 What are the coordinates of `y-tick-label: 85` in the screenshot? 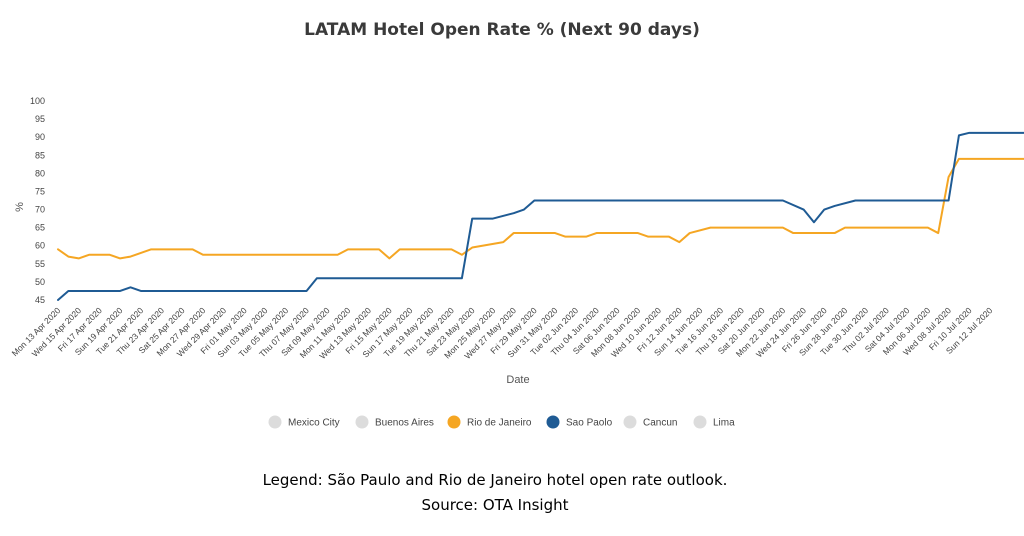 It's located at (40, 155).